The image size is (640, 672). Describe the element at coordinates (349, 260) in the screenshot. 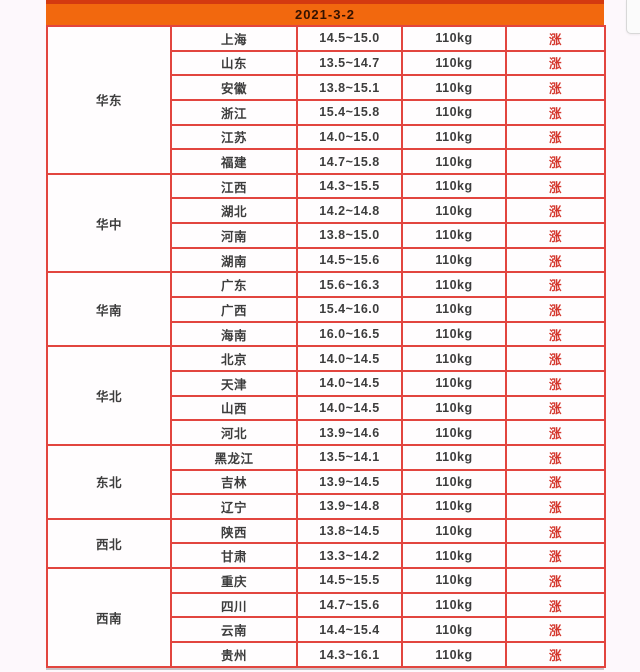

I see `price-cell: 14.5~15.6` at that location.